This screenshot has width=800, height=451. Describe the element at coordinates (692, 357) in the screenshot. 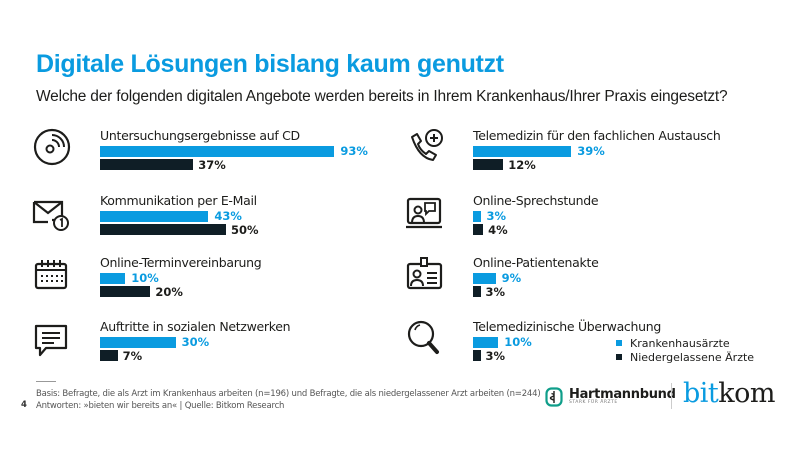

I see `legend-label: Niedergelassene Ärzte` at that location.